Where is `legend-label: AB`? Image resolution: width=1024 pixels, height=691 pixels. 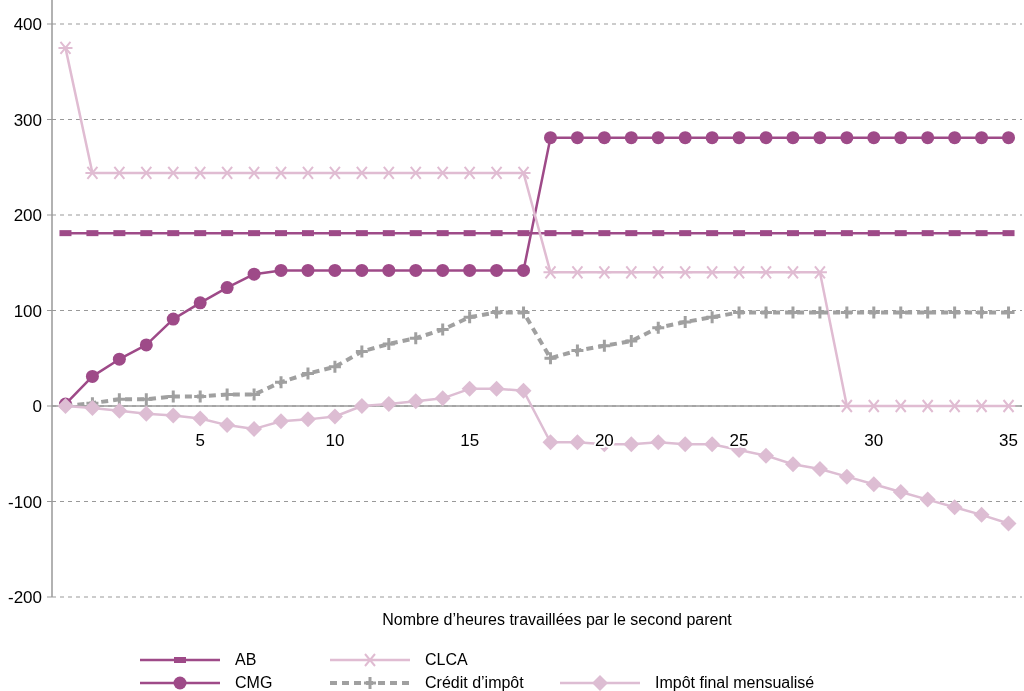 legend-label: AB is located at coordinates (246, 659).